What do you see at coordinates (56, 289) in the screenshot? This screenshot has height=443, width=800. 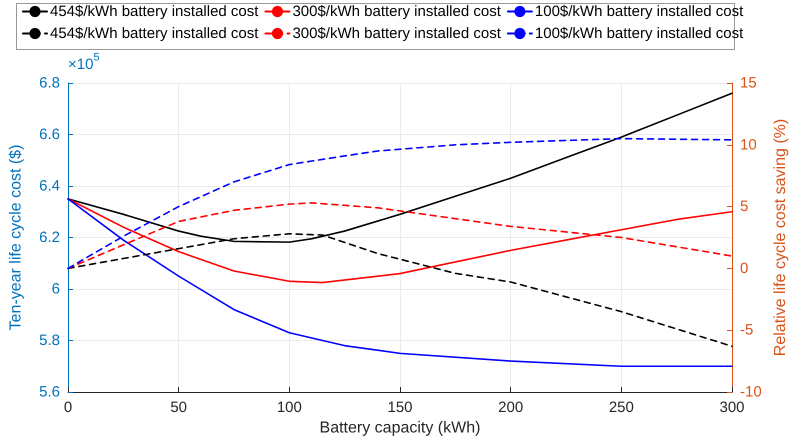 I see `y-tick-label: 6` at bounding box center [56, 289].